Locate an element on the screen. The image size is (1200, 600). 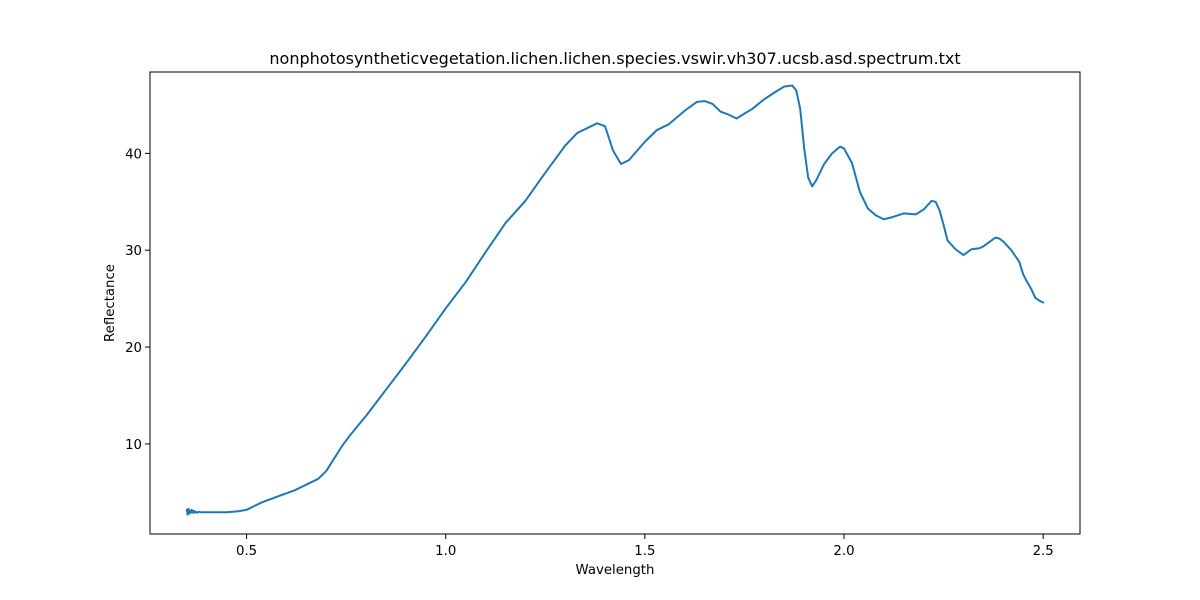
x-tick-label: 0.5 is located at coordinates (246, 551).